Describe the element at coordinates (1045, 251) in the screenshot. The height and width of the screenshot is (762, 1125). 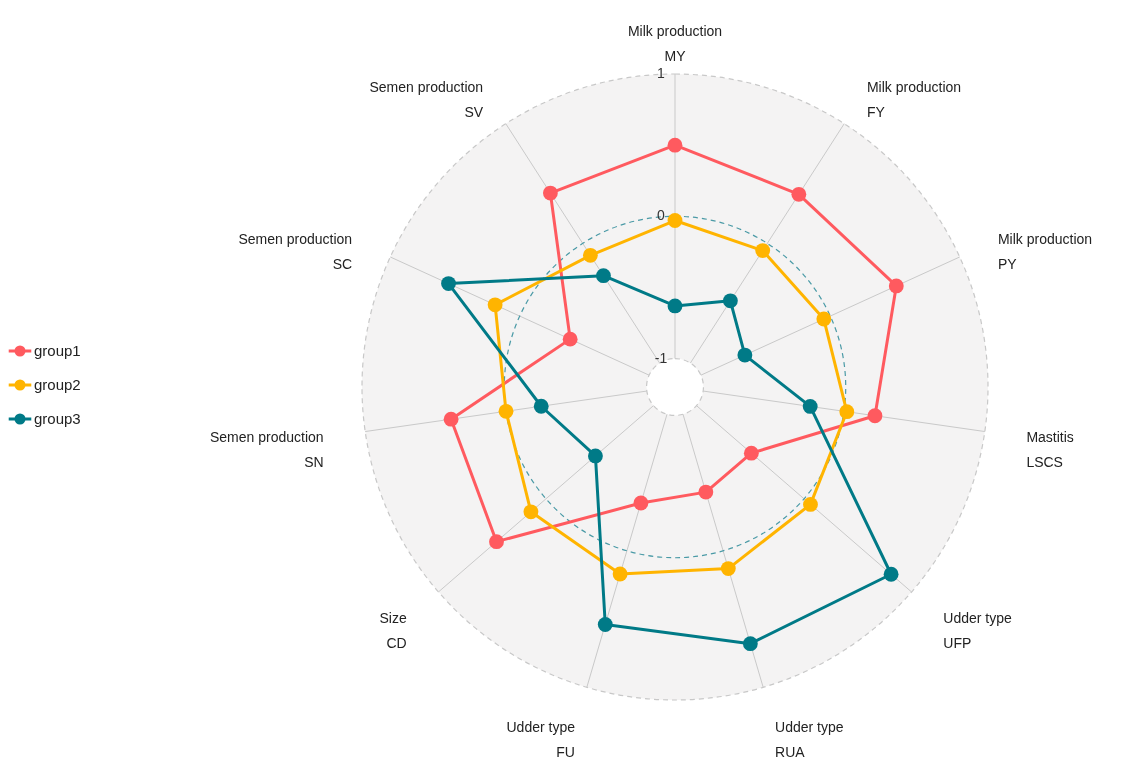
I see `spoke-label: Milk production PY` at that location.